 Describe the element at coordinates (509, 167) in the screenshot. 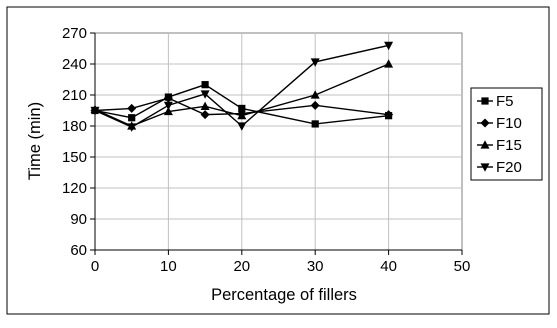

I see `legend-label: F20` at that location.